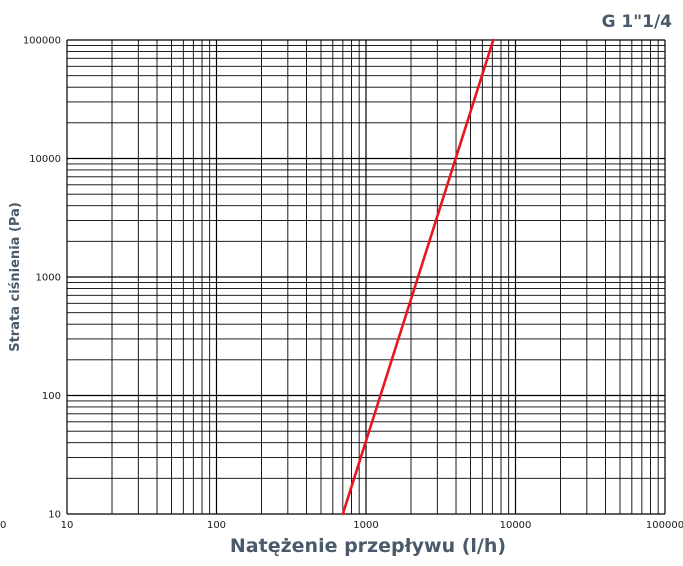 The width and height of the screenshot is (683, 566). What do you see at coordinates (48, 278) in the screenshot?
I see `y-tick-label: 1000` at bounding box center [48, 278].